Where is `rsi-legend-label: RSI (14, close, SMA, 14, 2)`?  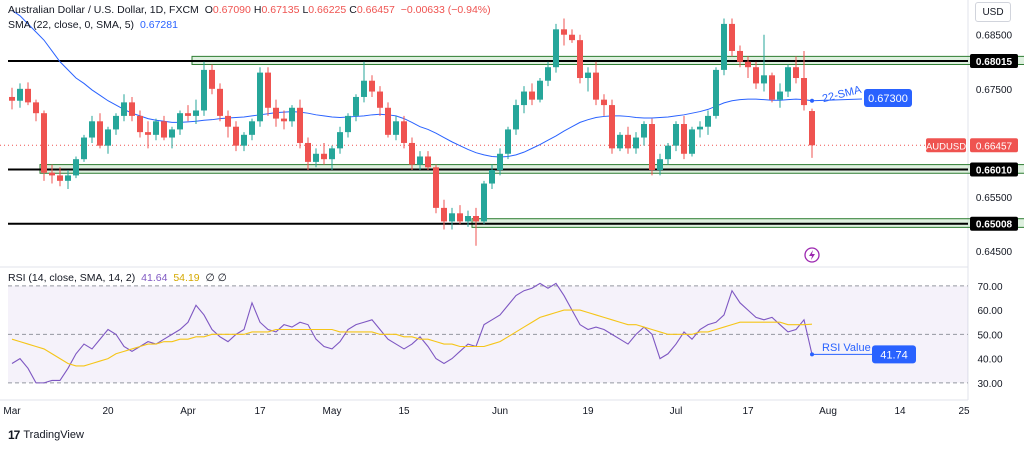
rsi-legend-label: RSI (14, close, SMA, 14, 2) is located at coordinates (72, 278).